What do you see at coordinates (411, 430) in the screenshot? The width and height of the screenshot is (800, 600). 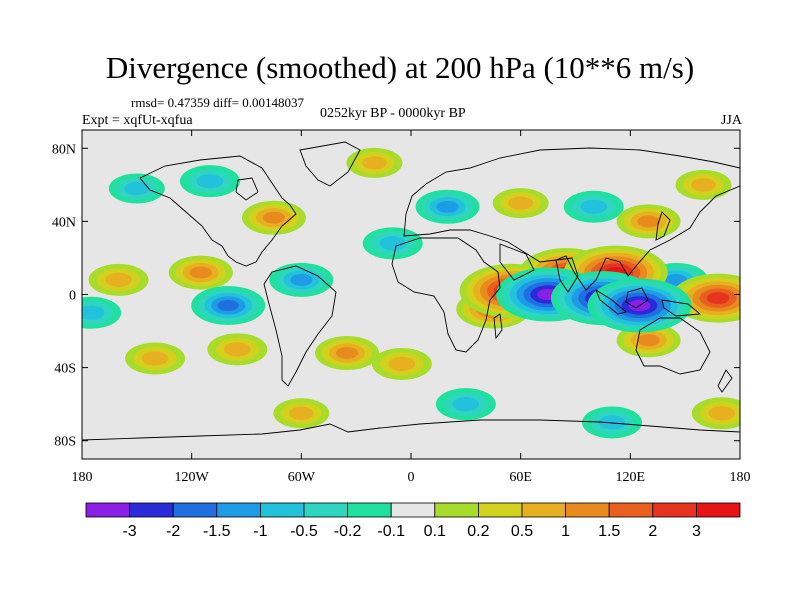 I see `coastline-antarctica` at bounding box center [411, 430].